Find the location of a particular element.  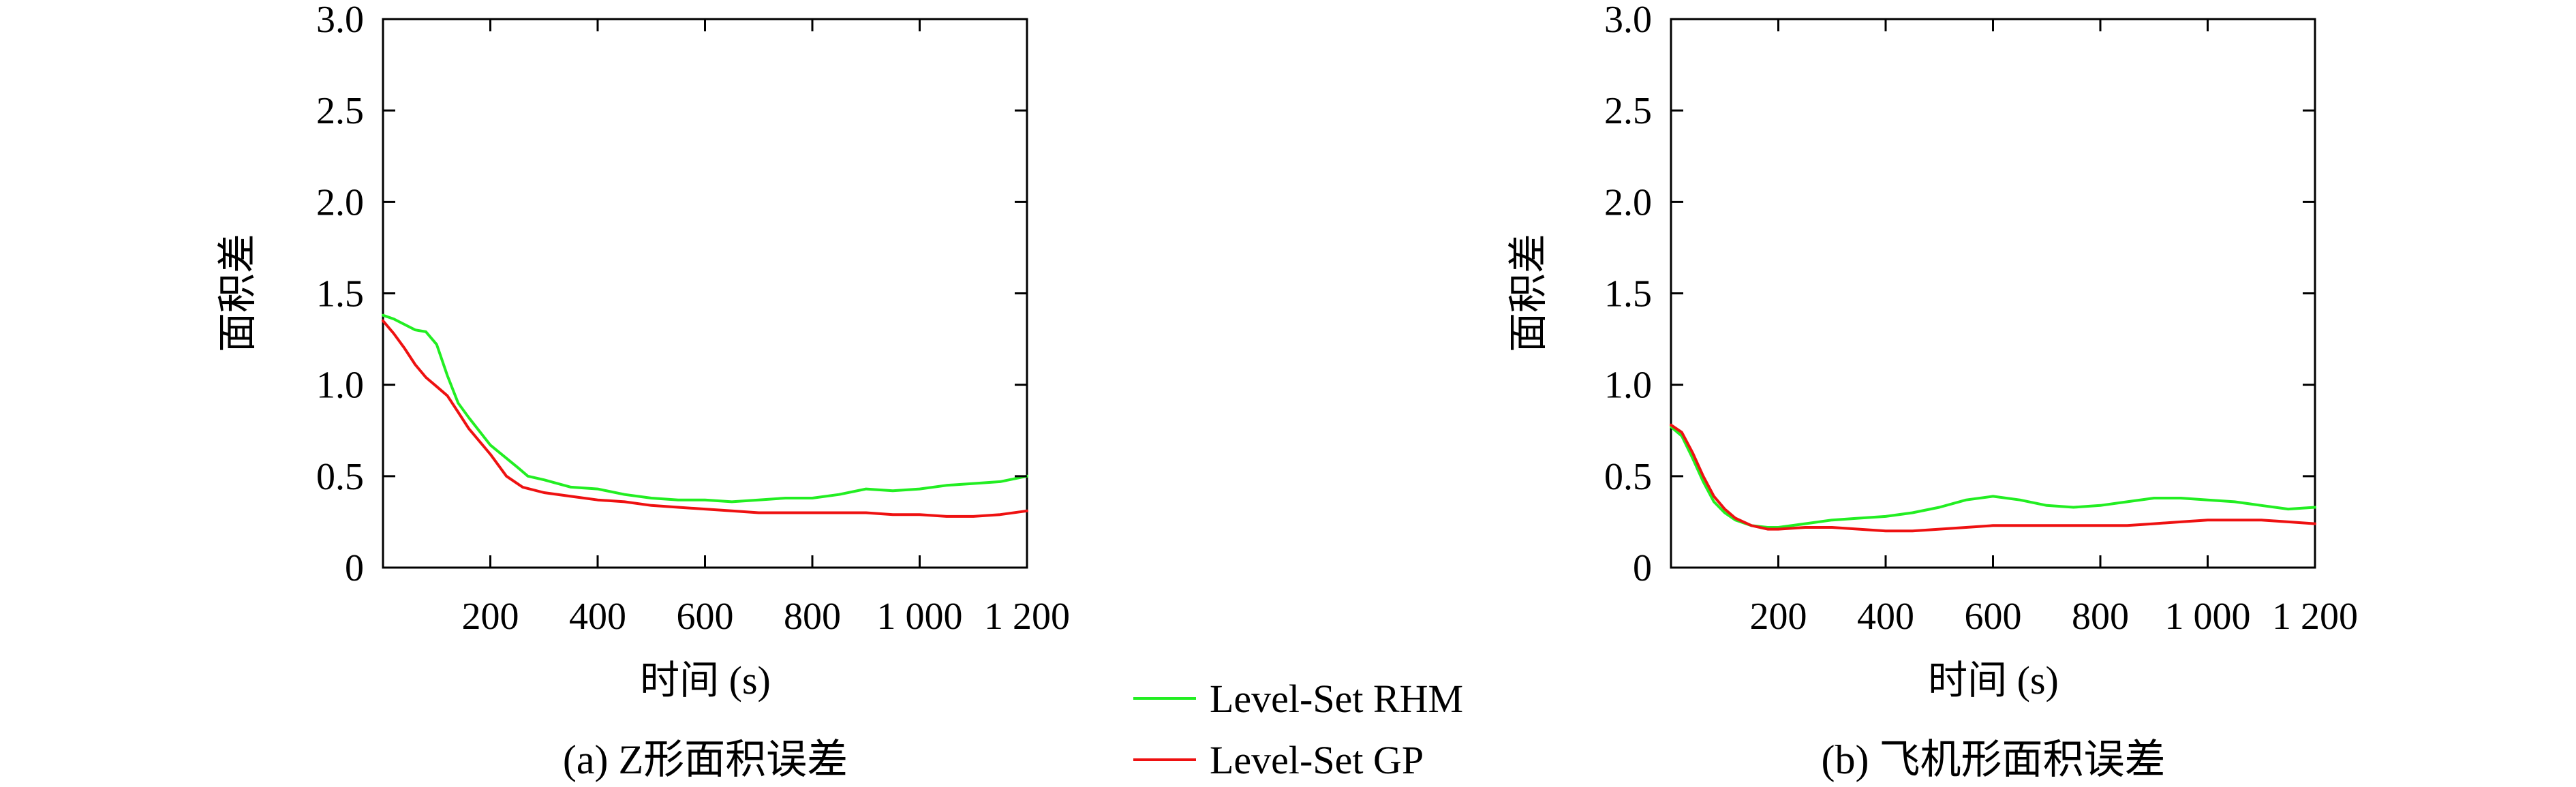

caption: (b) 飞机形面积误差 is located at coordinates (1994, 759).